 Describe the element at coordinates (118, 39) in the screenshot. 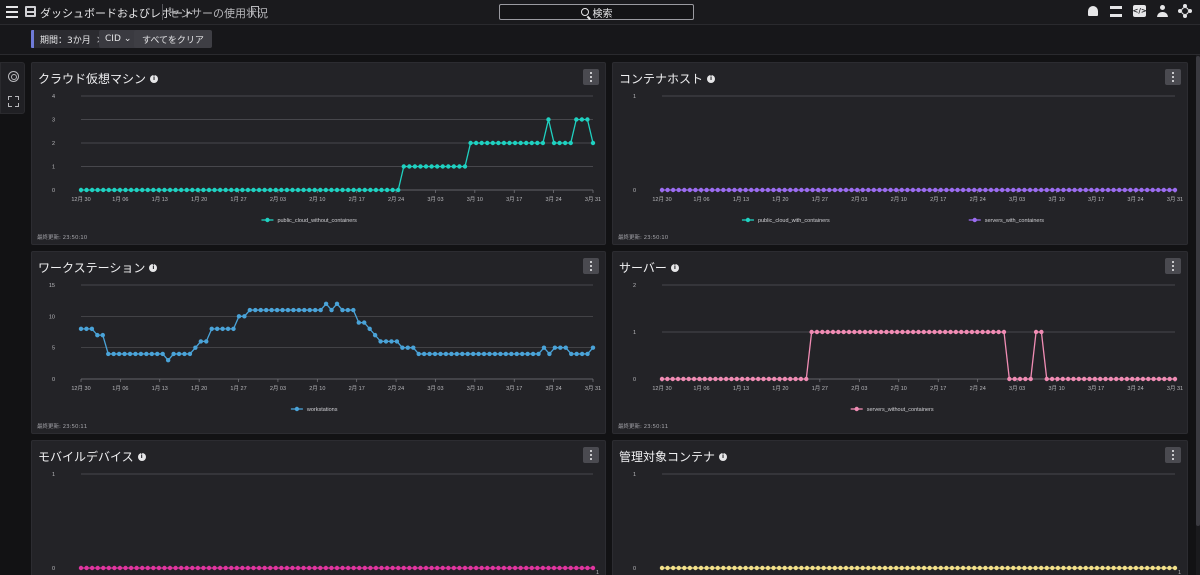

I see `cid-filter-dropdown: CID ⌄` at that location.